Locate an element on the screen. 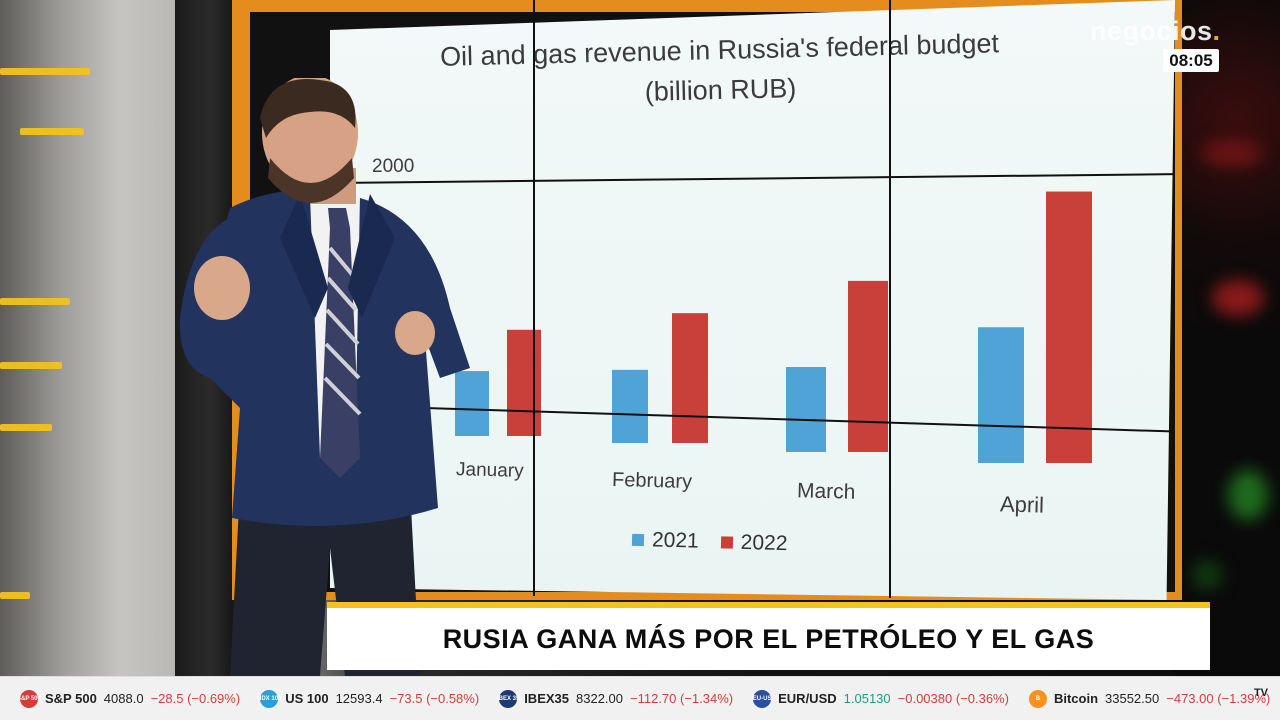  logo-text: negocios is located at coordinates (1151, 31).